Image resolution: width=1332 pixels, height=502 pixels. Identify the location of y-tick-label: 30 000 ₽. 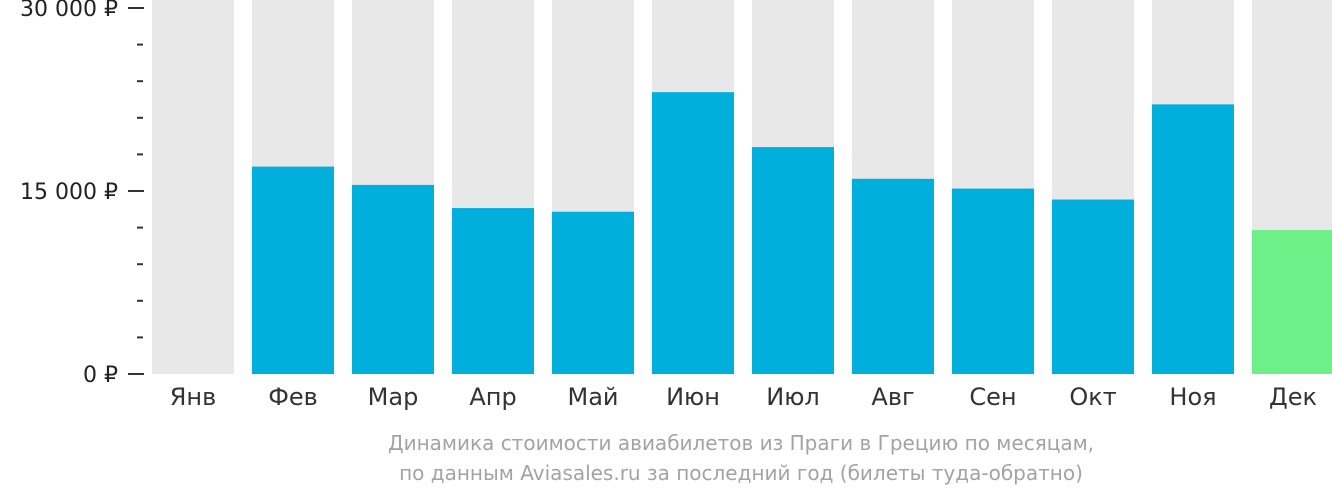
(69, 11).